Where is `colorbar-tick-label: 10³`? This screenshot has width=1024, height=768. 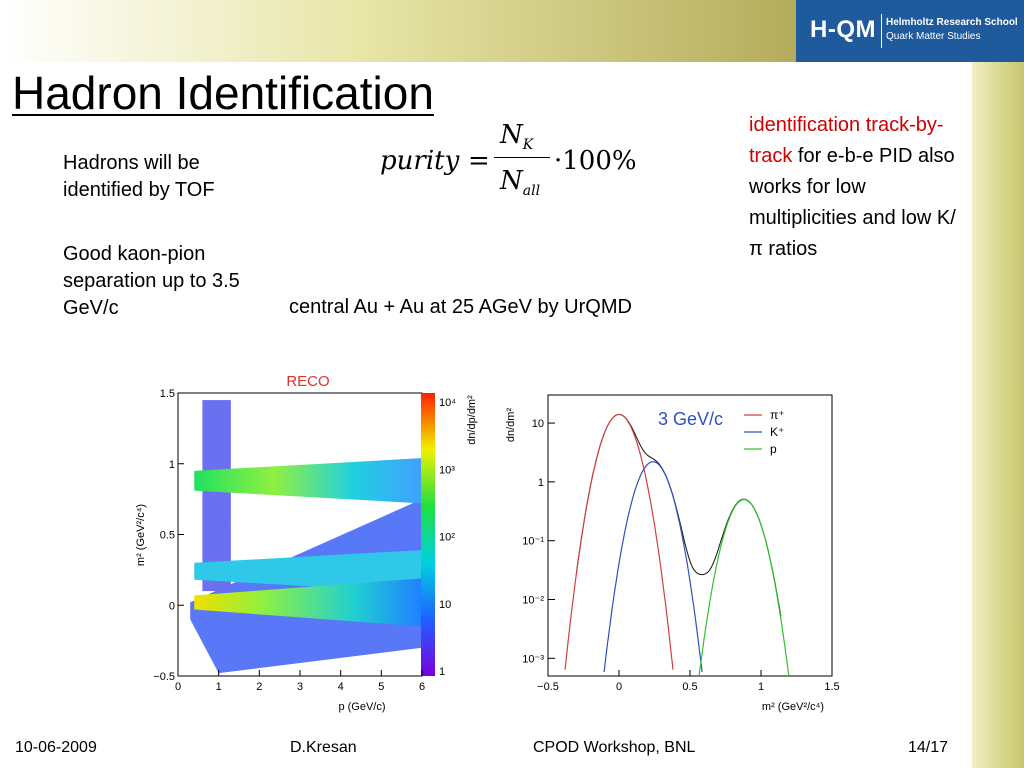 colorbar-tick-label: 10³ is located at coordinates (447, 470).